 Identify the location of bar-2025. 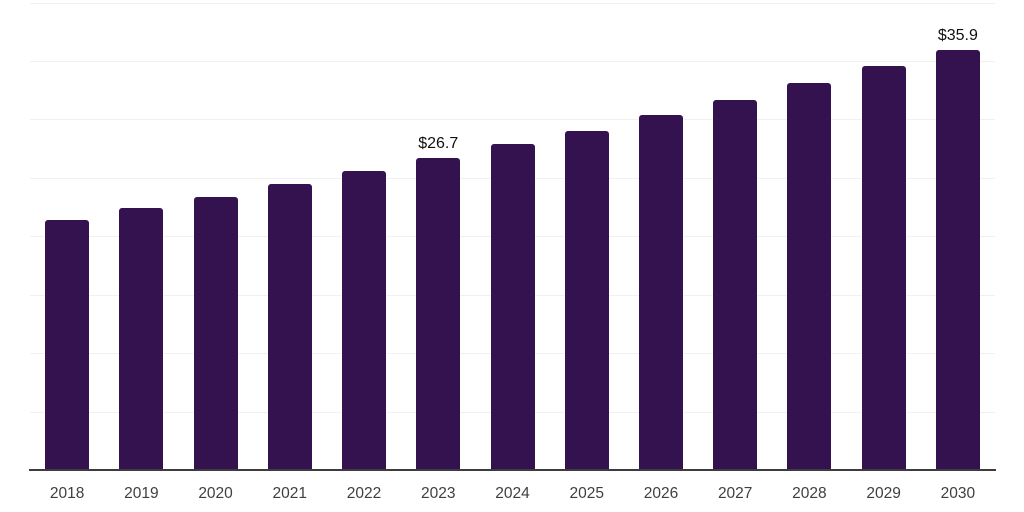
(586, 300).